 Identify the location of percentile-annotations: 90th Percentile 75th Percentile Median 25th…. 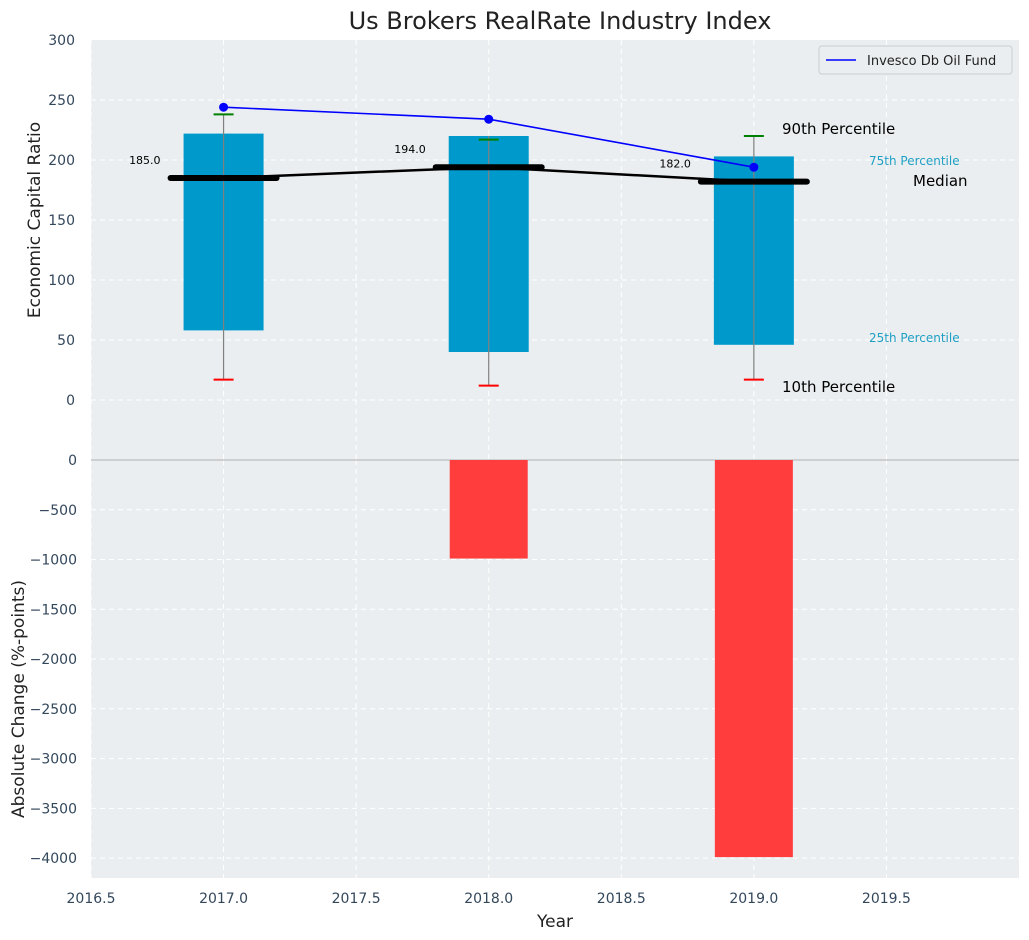
(875, 258).